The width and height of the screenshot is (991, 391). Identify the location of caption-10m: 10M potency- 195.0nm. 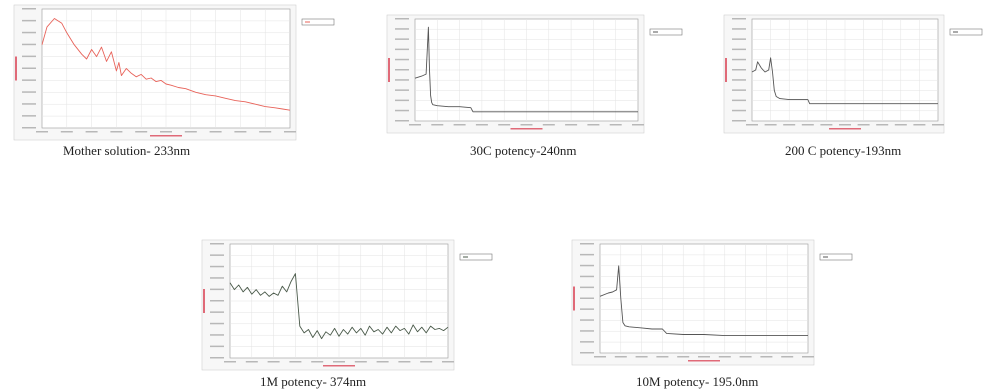
(697, 381).